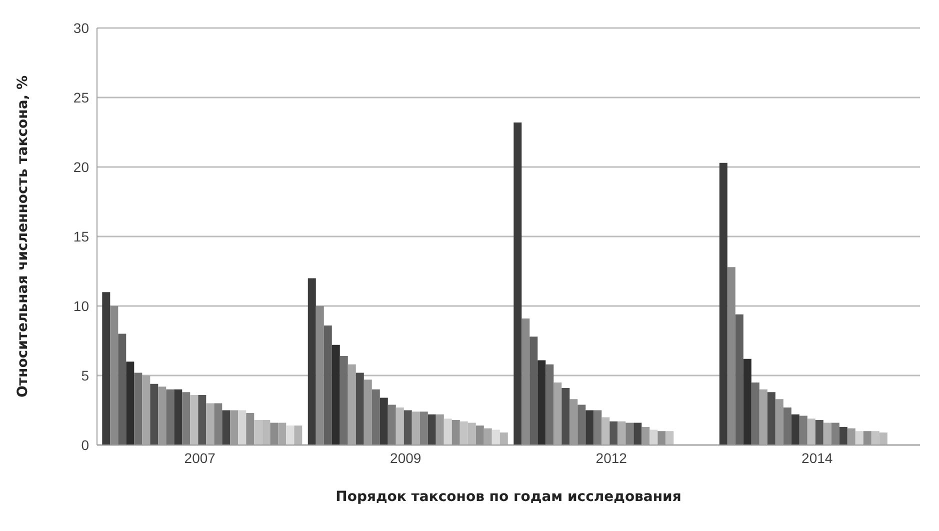 The image size is (939, 531). I want to click on x-tick-label: 2012, so click(612, 458).